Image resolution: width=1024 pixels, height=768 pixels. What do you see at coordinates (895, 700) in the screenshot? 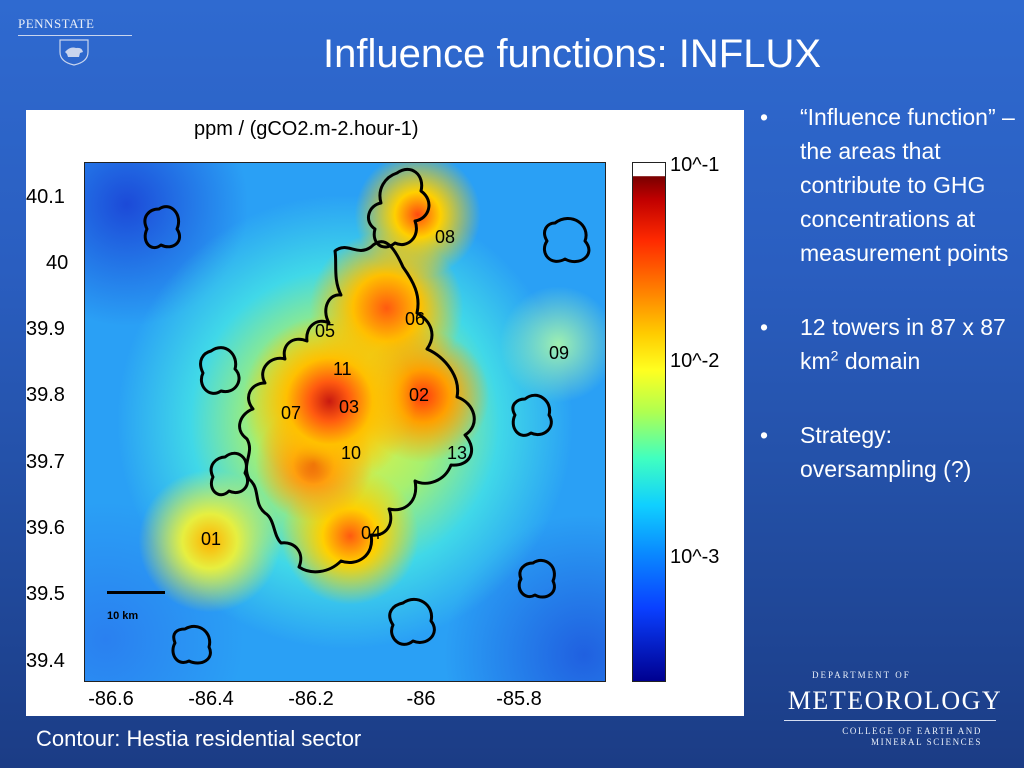
I see `logo-meteorology: METEOROLOGY` at bounding box center [895, 700].